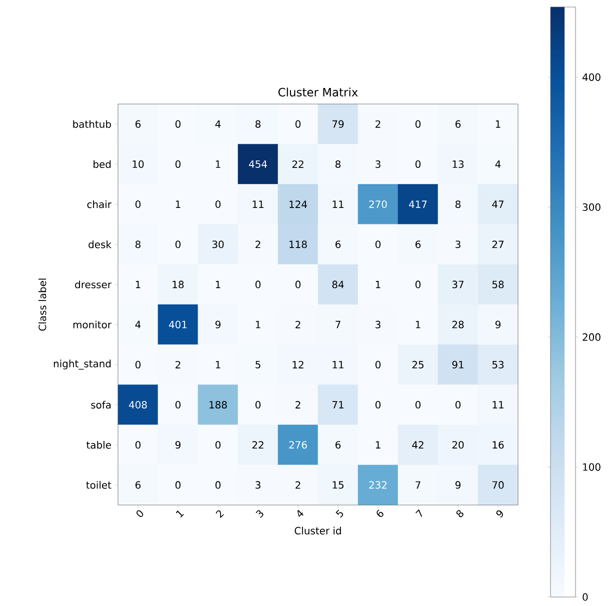 The image size is (612, 606). I want to click on data-label: 53, so click(498, 364).